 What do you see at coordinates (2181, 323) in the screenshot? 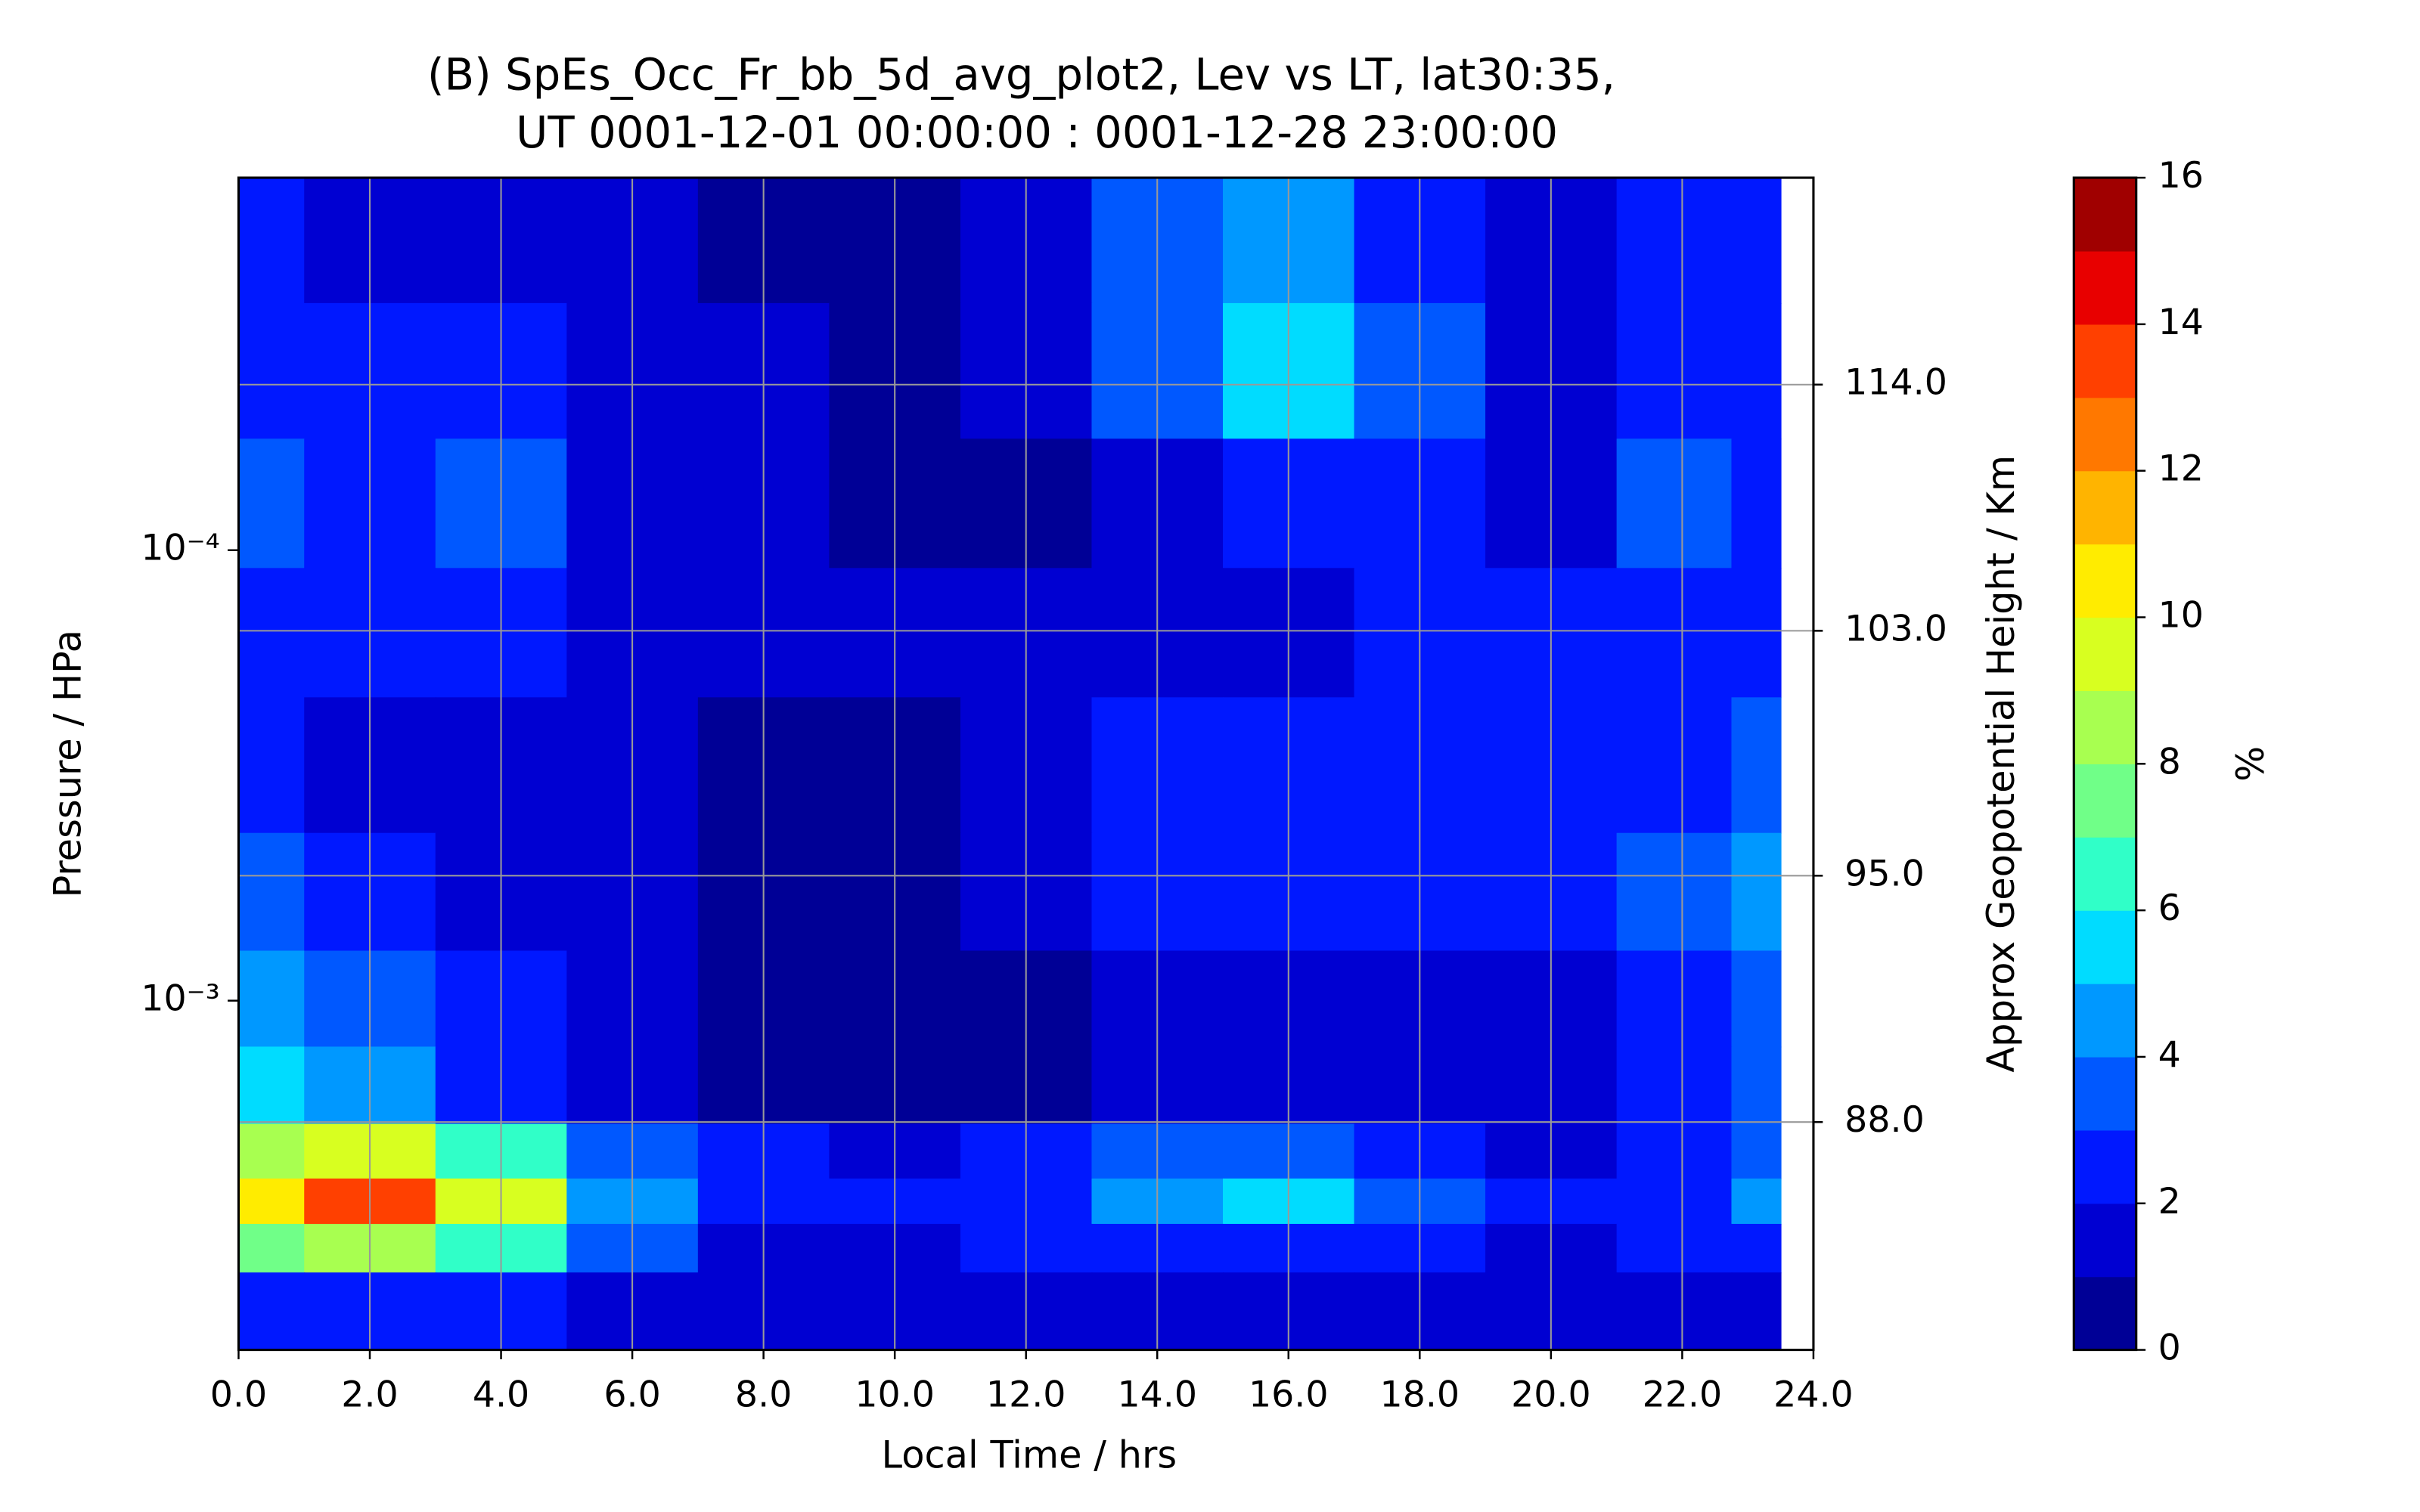
I see `colorbar-tick-label: 14` at bounding box center [2181, 323].